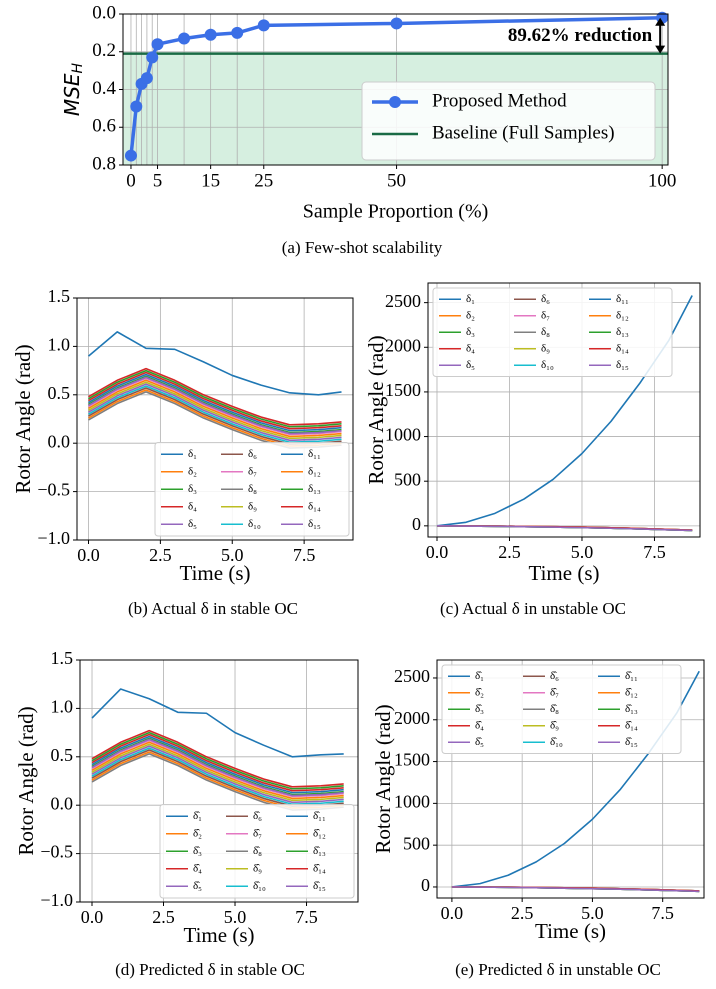 The height and width of the screenshot is (989, 716). I want to click on legend-label: δ₁₂, so click(314, 471).